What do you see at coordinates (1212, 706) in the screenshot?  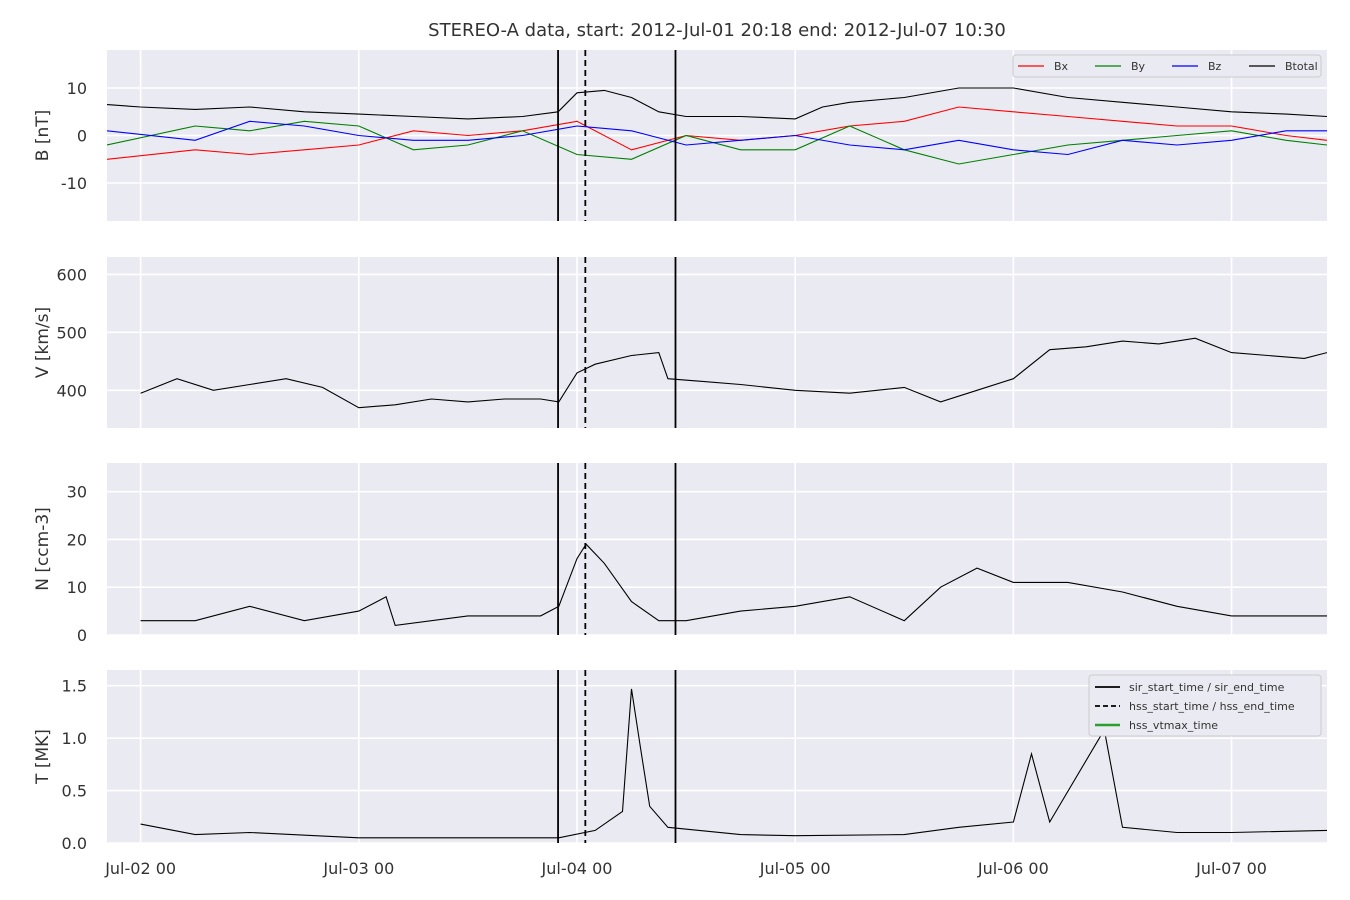 I see `legend-label: hss_start_time / hss_end_time` at bounding box center [1212, 706].